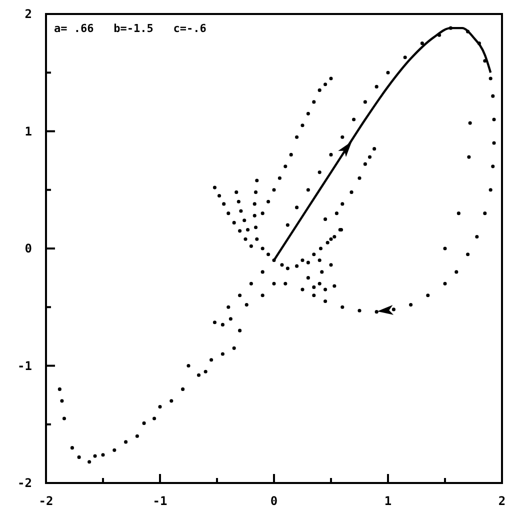 The width and height of the screenshot is (515, 523). What do you see at coordinates (388, 501) in the screenshot?
I see `x-tick-label: 1` at bounding box center [388, 501].